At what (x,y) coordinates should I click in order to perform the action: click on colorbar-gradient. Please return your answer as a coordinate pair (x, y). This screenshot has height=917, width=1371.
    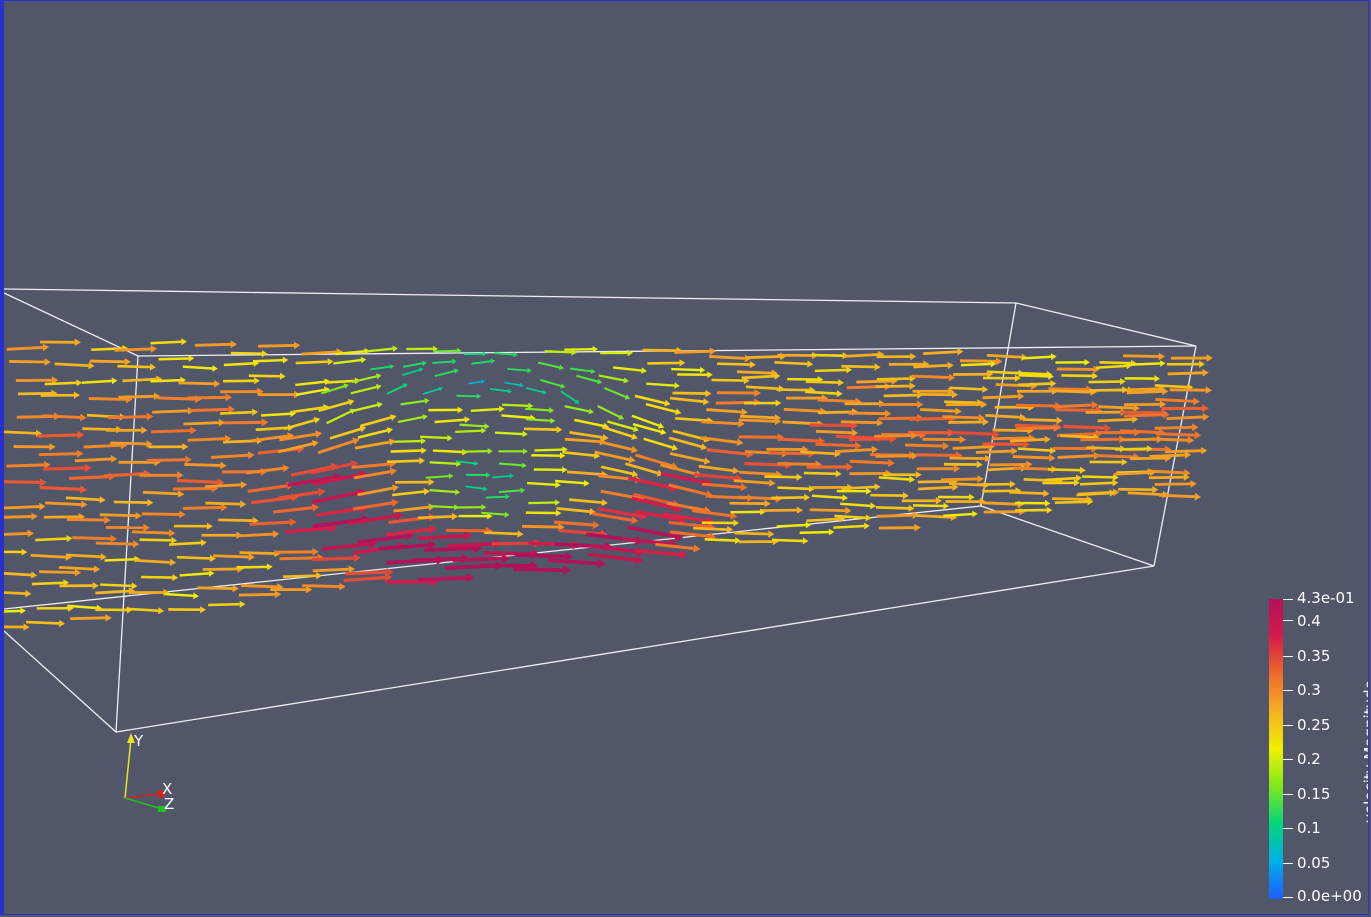
    Looking at the image, I should click on (1276, 749).